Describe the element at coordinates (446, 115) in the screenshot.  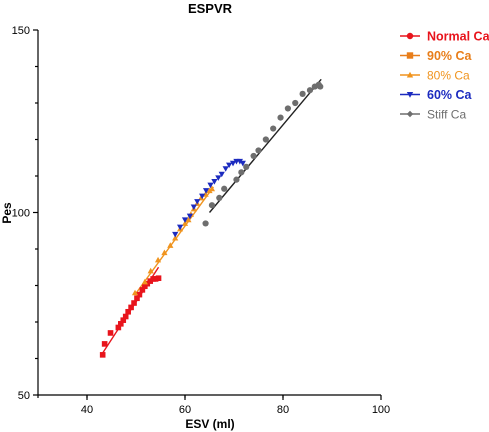
I see `legend-label: Stiff Ca` at that location.